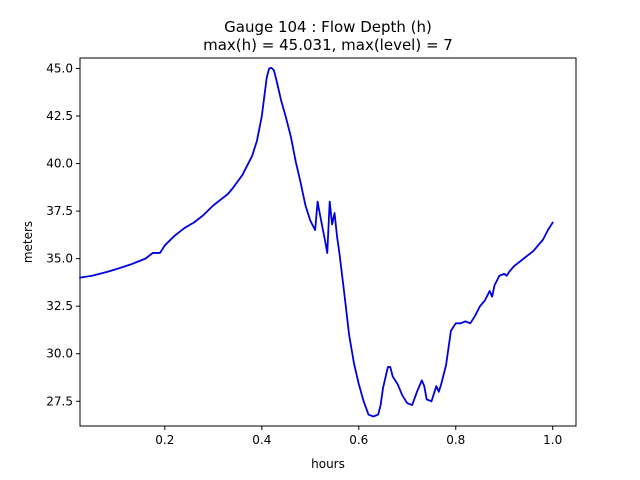 Image resolution: width=640 pixels, height=480 pixels. Describe the element at coordinates (328, 464) in the screenshot. I see `x-axis-label: hours` at that location.